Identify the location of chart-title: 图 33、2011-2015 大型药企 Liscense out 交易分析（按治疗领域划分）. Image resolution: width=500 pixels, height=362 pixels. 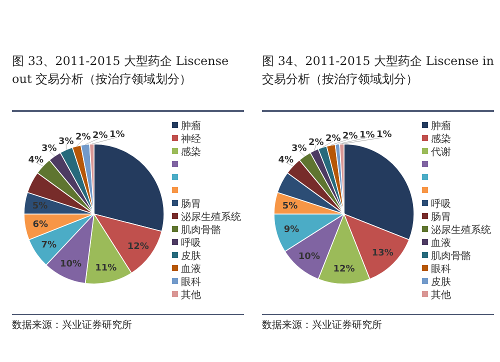
(121, 70).